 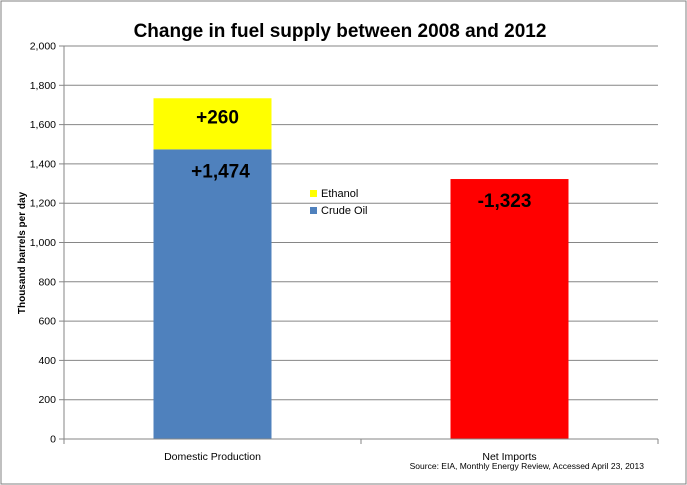 I want to click on legend-label: Crude Oil, so click(x=344, y=211).